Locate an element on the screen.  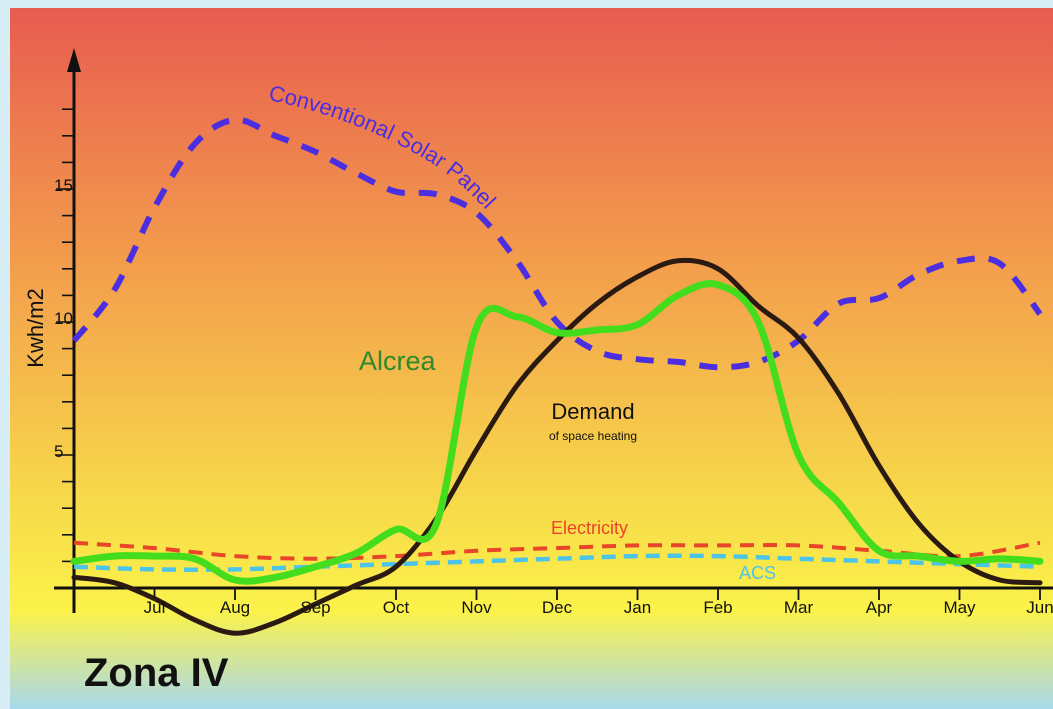
x-tick-label: Sep is located at coordinates (315, 607).